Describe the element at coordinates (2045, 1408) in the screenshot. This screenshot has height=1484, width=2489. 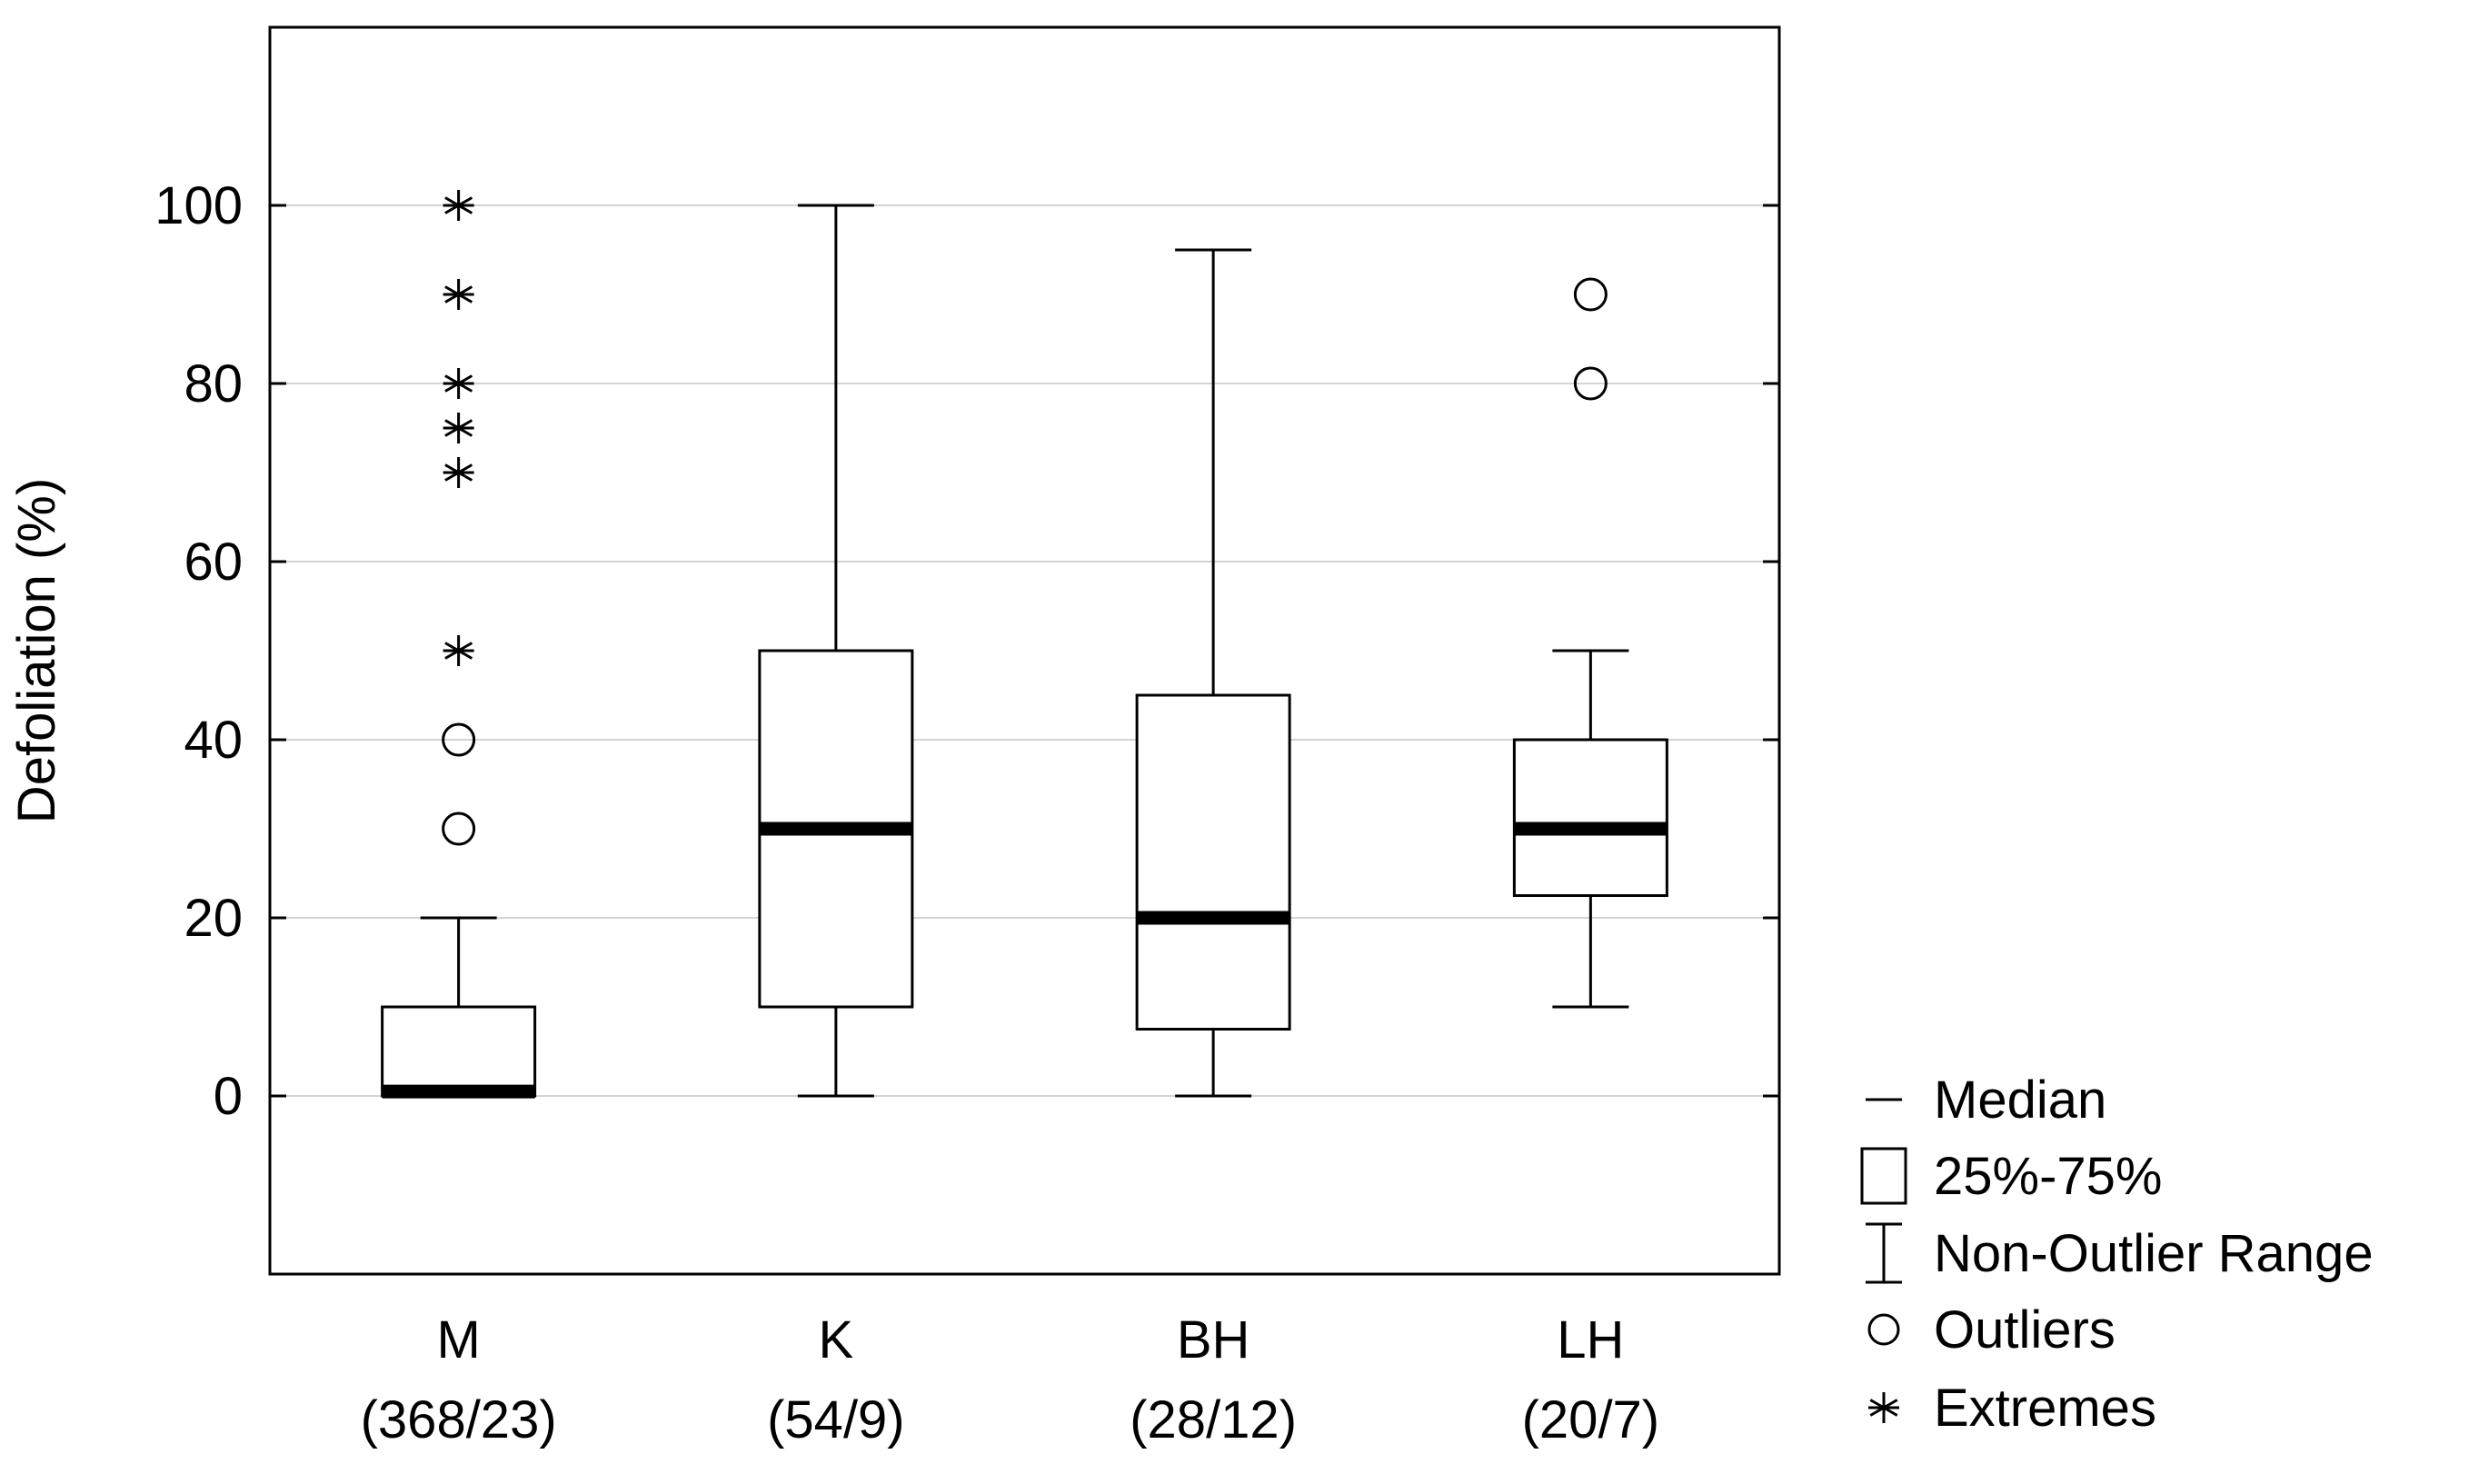
I see `legend-label: Extremes` at that location.